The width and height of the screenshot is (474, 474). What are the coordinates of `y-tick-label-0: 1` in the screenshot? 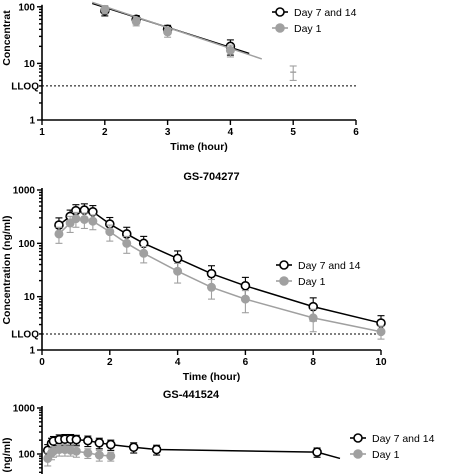 It's located at (32, 121).